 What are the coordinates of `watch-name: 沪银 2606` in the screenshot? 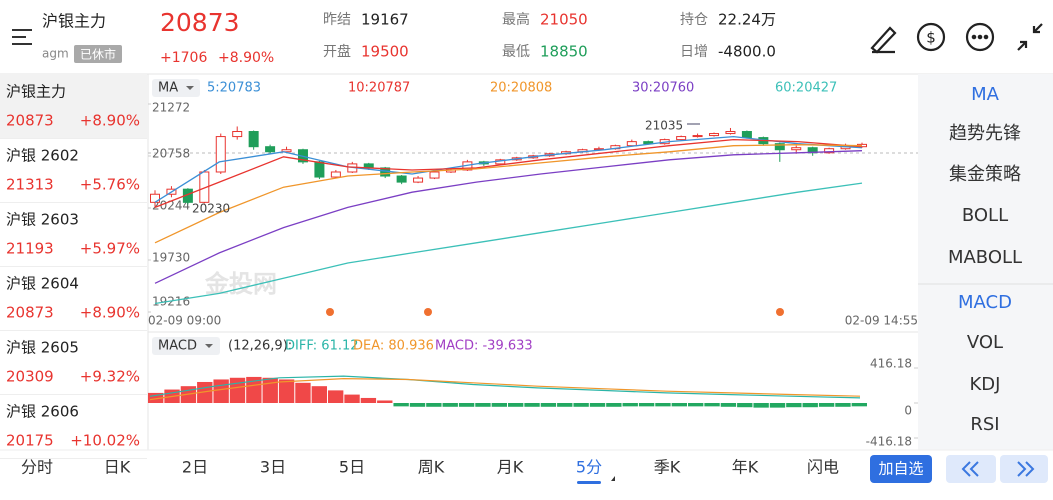 It's located at (42, 412).